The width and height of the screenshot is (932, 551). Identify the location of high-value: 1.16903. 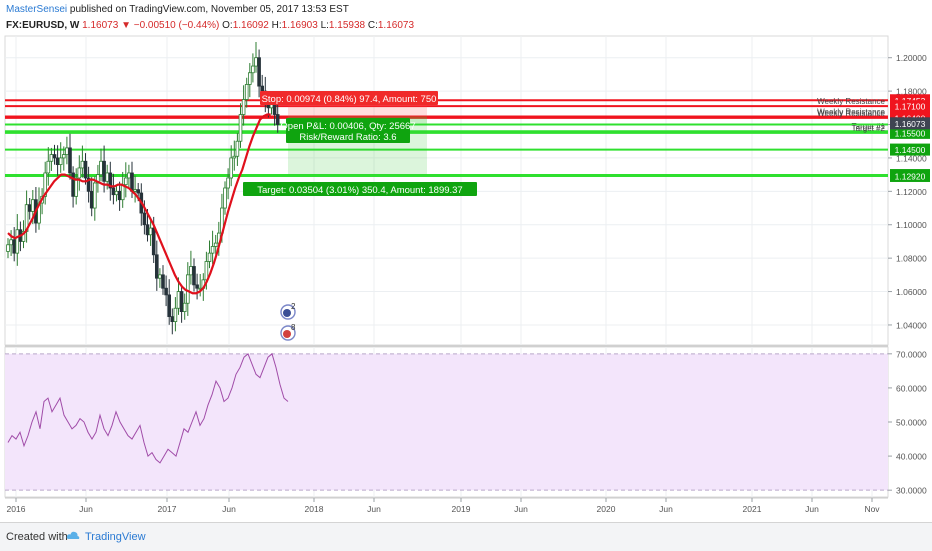
(299, 25).